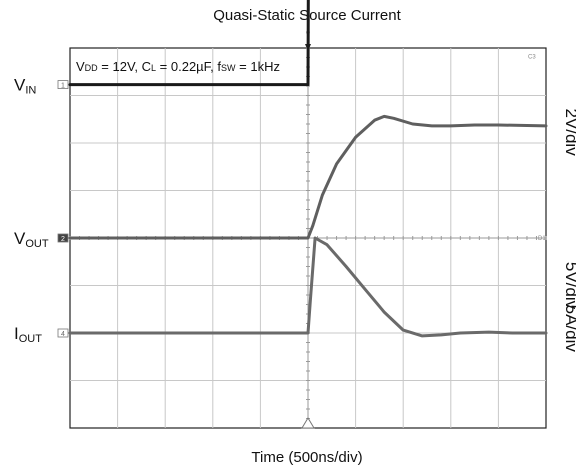  I want to click on v-in-scale-label: 2V/div, so click(569, 132).